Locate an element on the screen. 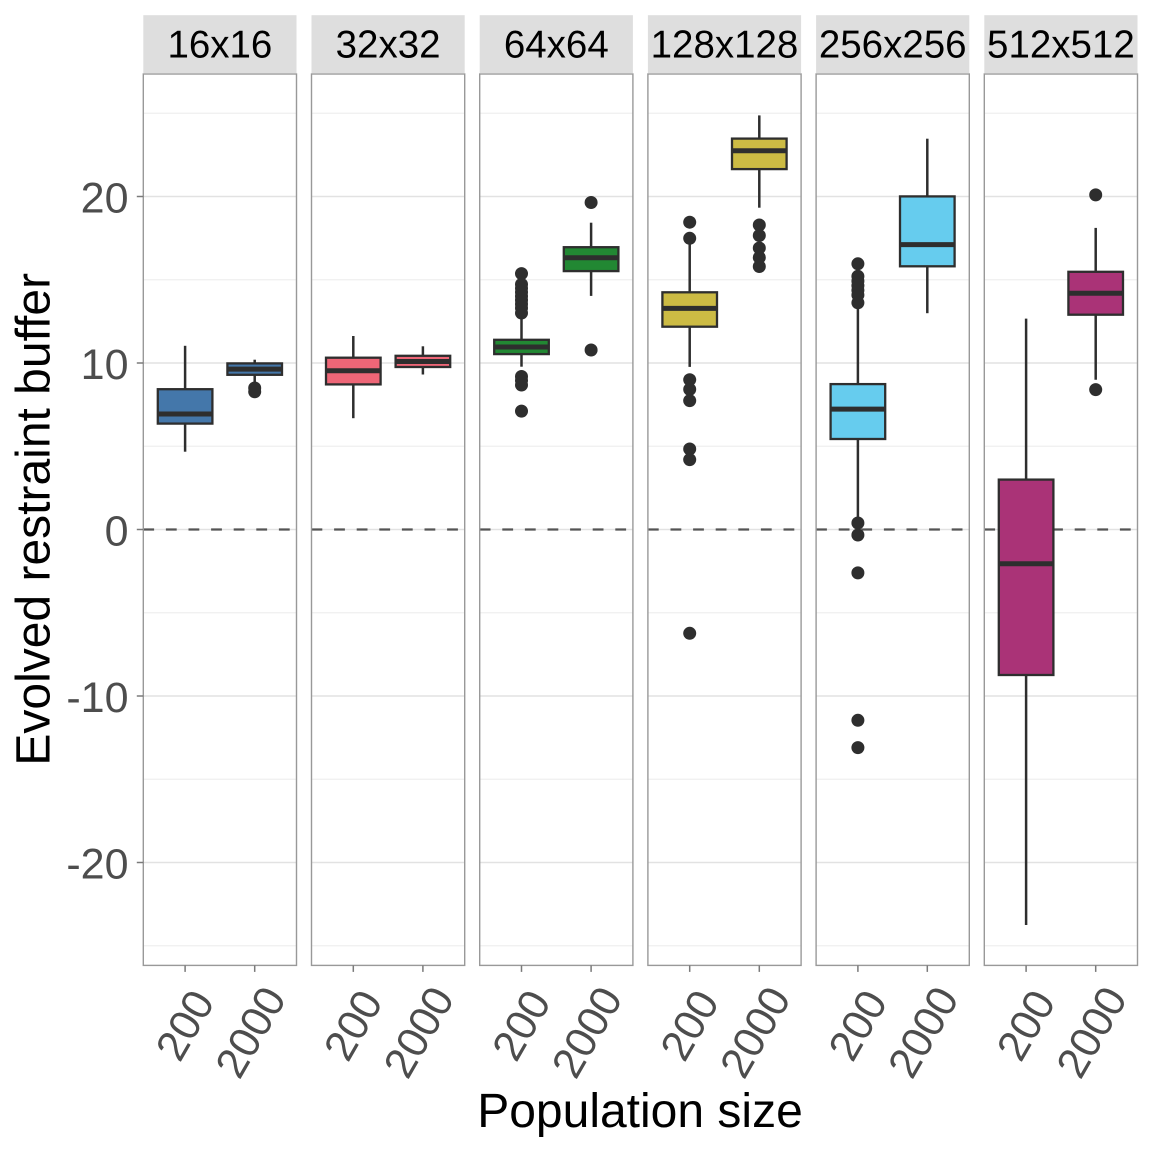  svg-text: Evolved restraint buffer is located at coordinates (34, 519).